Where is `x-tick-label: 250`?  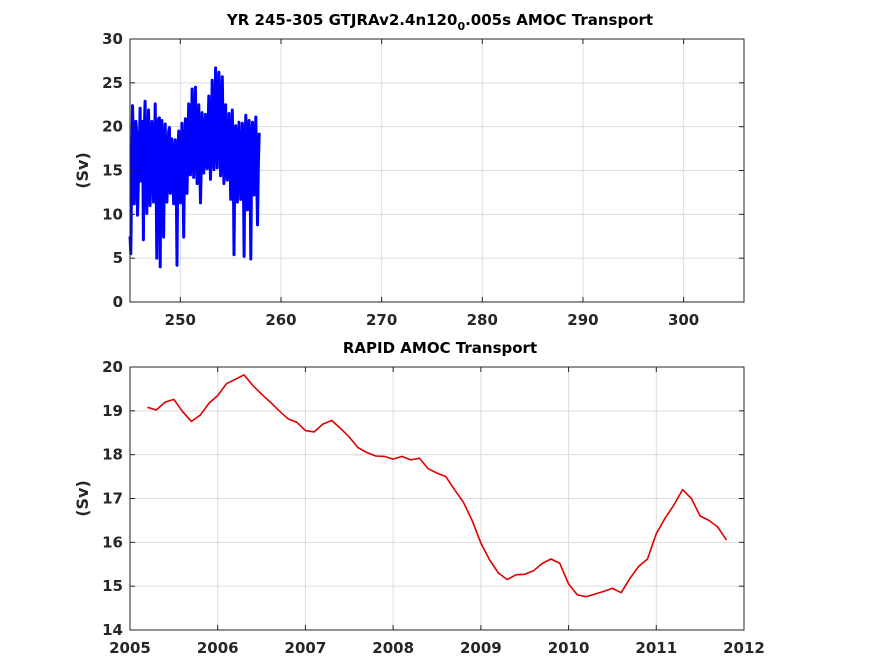 x-tick-label: 250 is located at coordinates (180, 320).